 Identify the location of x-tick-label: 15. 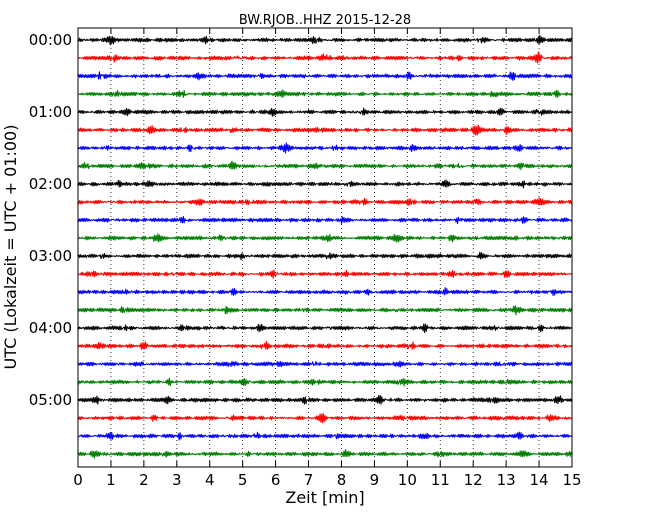
(571, 480).